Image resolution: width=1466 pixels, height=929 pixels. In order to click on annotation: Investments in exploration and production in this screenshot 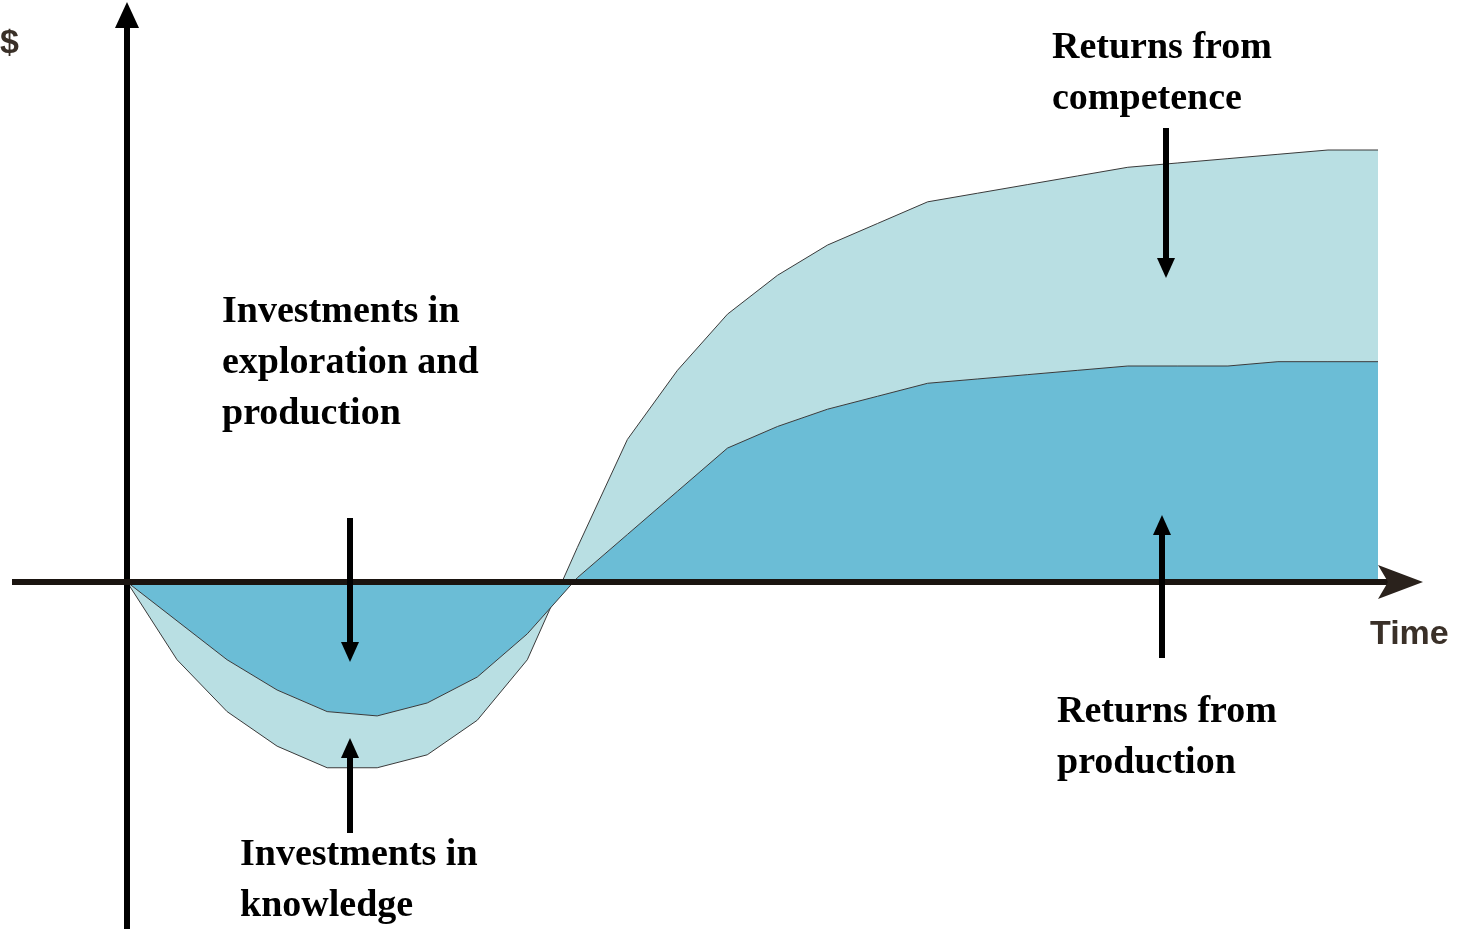, I will do `click(350, 360)`.